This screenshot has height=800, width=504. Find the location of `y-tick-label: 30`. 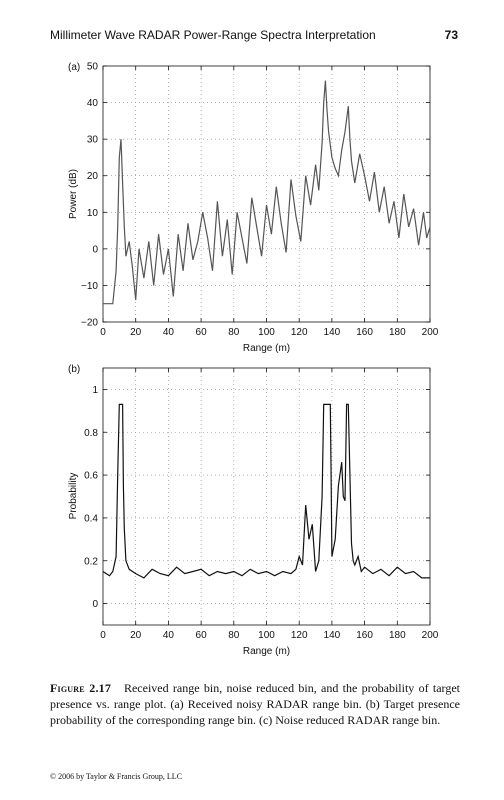

y-tick-label: 30 is located at coordinates (93, 140).